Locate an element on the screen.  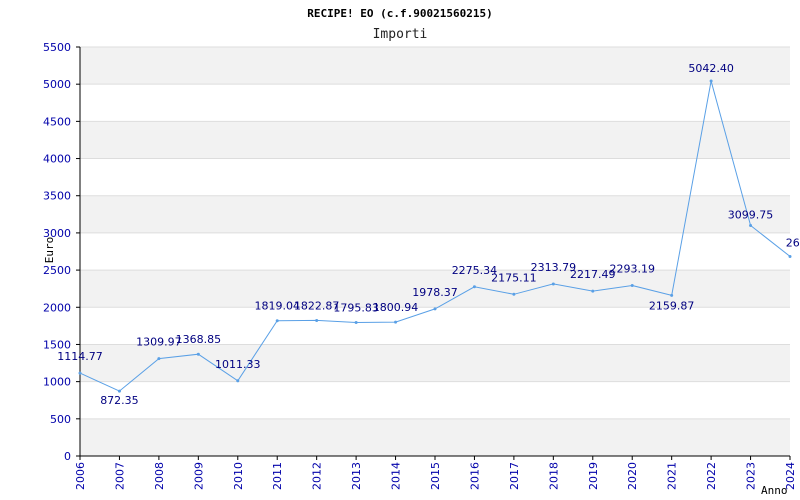
x-tick-label: 2009 is located at coordinates (198, 476).